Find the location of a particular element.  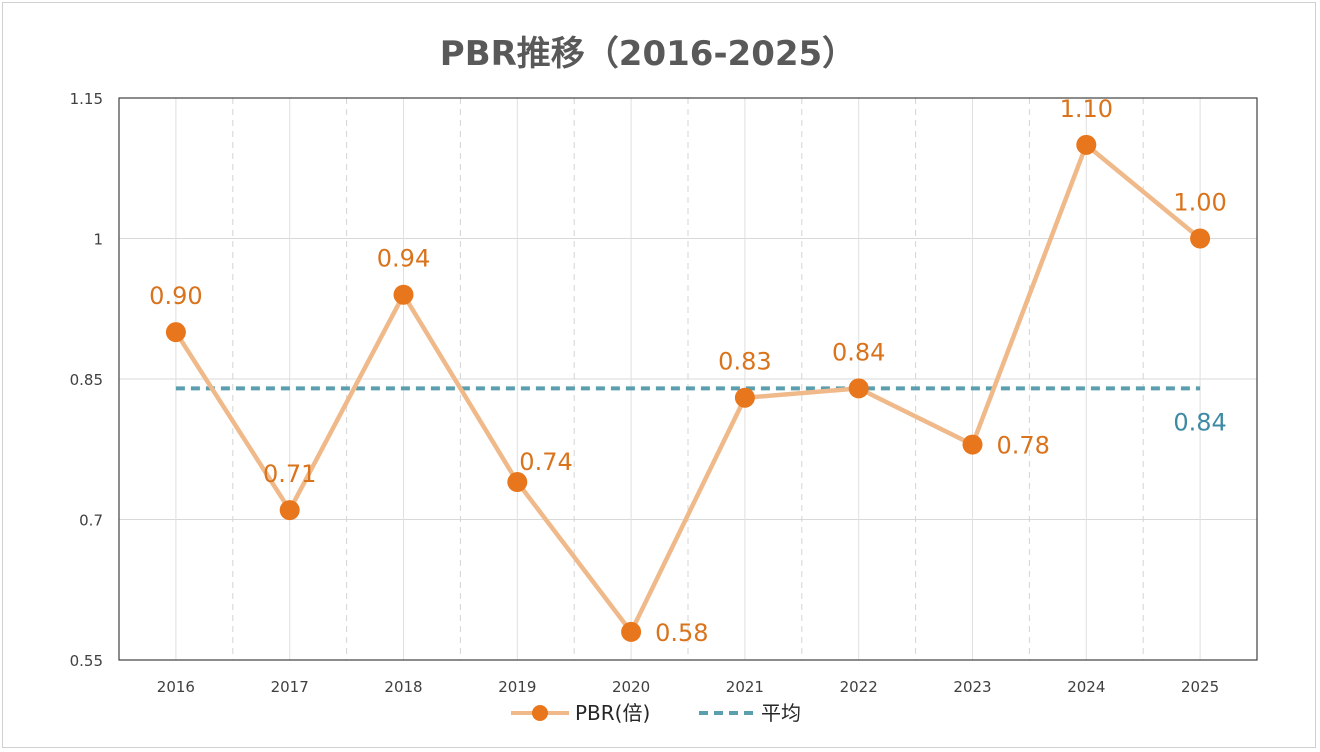

x-tick-label: 2021 is located at coordinates (745, 687).